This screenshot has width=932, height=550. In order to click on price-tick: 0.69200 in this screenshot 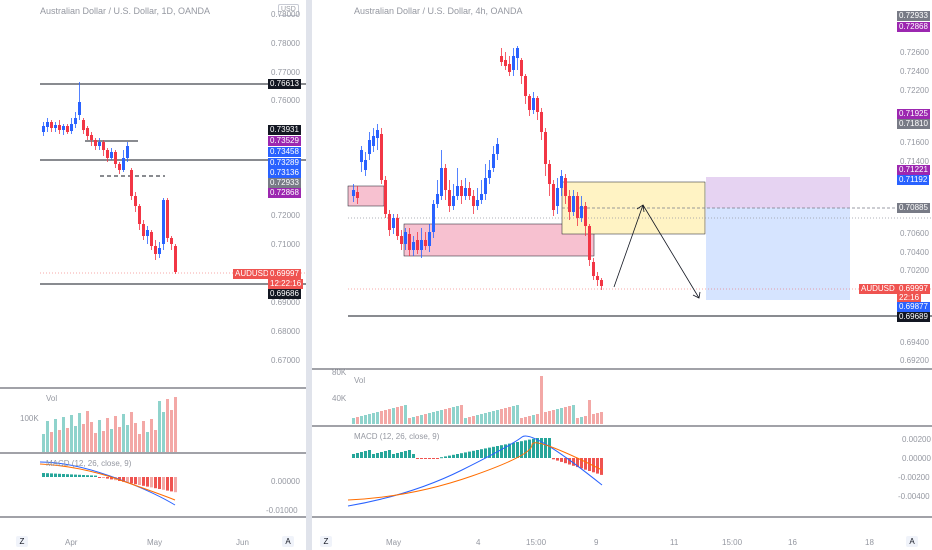, I will do `click(914, 360)`.